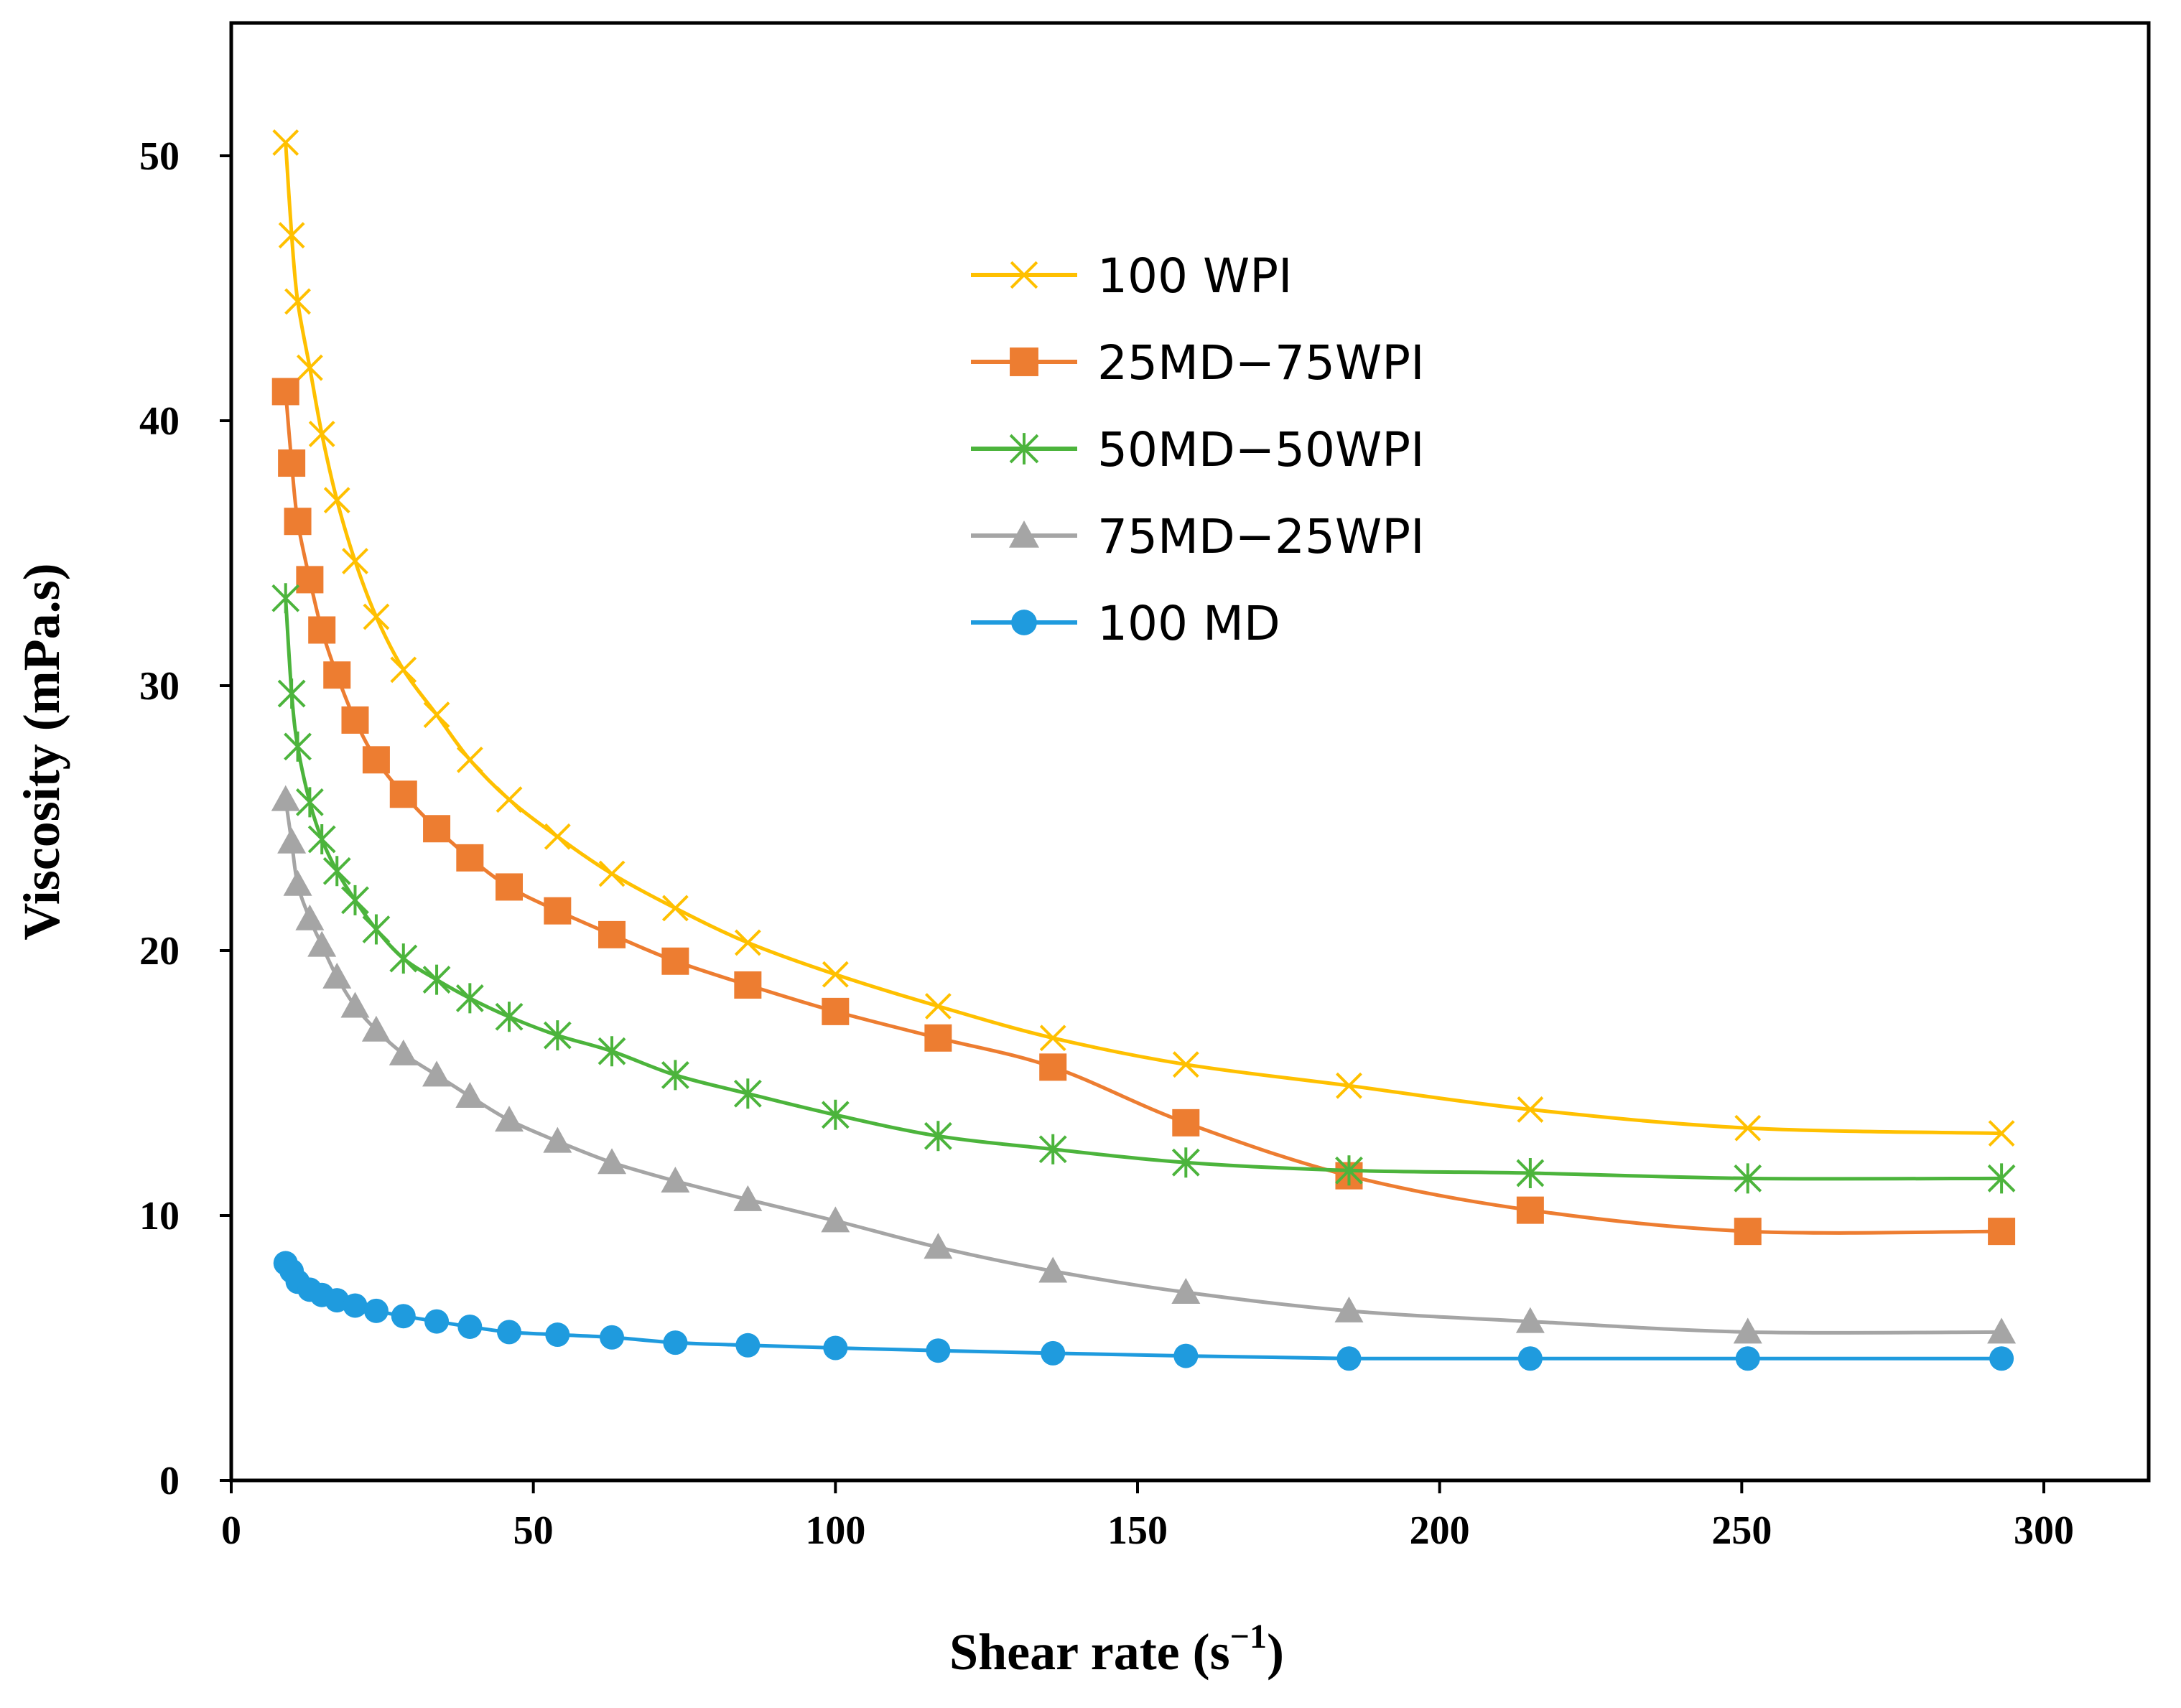 The image size is (2181, 1708). I want to click on x-axis-title: Shear rate (s−1), so click(1116, 1649).